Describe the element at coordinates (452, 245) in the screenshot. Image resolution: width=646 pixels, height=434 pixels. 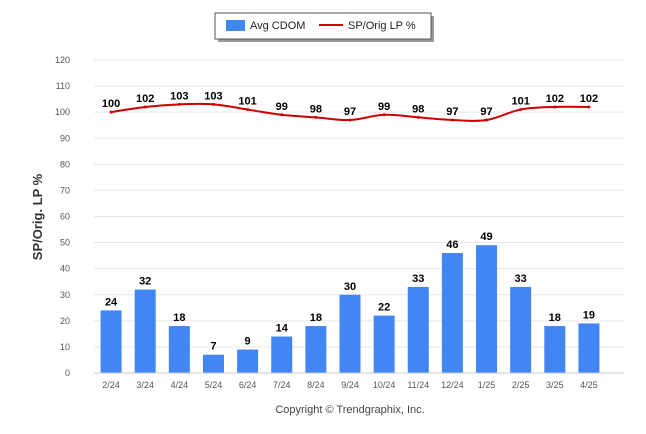
I see `bar-value-label: 46` at that location.